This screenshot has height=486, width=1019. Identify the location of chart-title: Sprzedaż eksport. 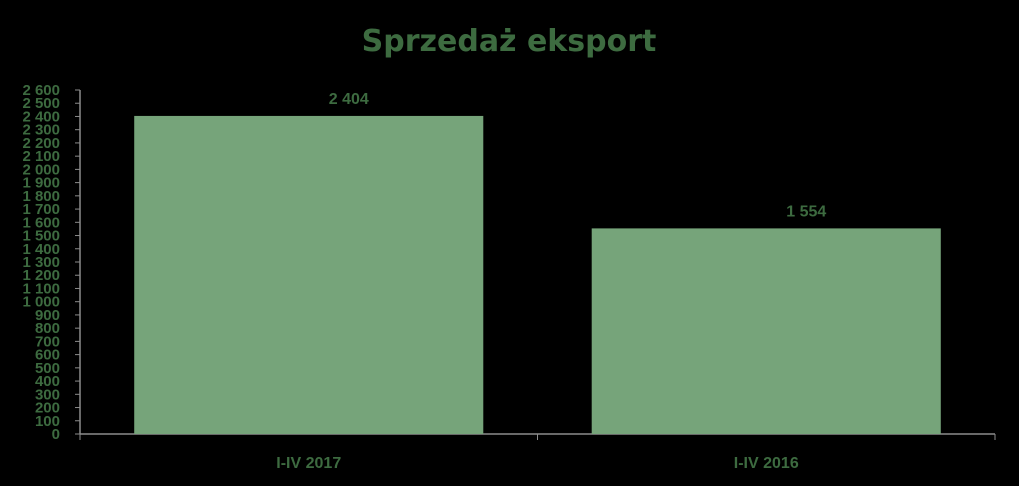
(509, 41).